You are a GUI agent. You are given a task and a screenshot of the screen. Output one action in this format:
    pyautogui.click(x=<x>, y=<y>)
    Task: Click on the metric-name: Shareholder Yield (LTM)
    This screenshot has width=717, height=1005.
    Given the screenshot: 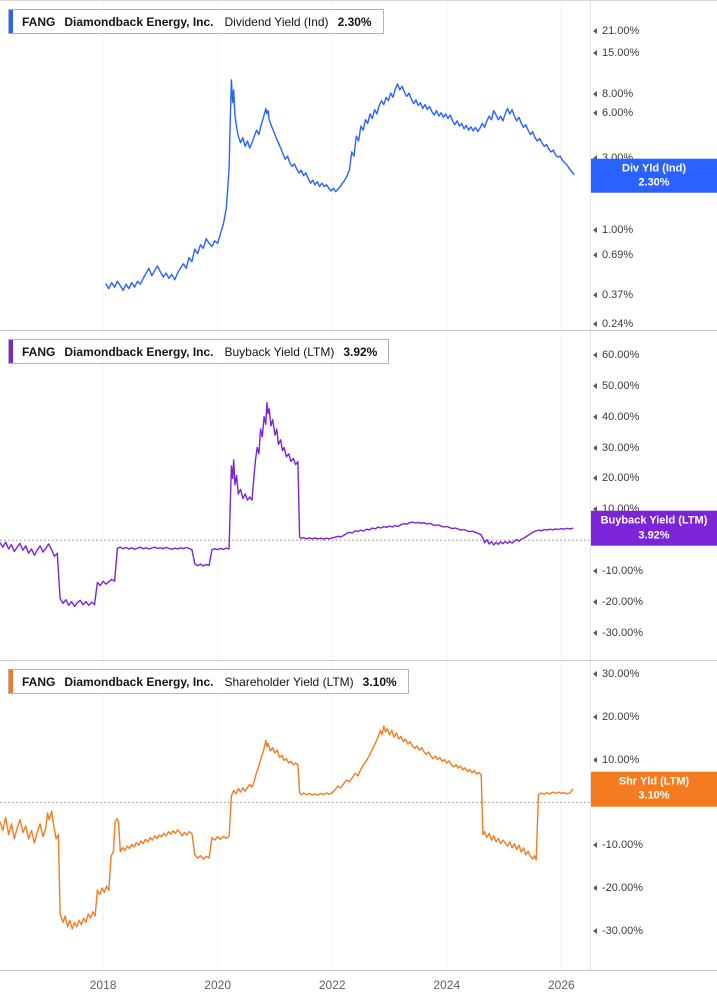 What is the action you would take?
    pyautogui.click(x=289, y=681)
    